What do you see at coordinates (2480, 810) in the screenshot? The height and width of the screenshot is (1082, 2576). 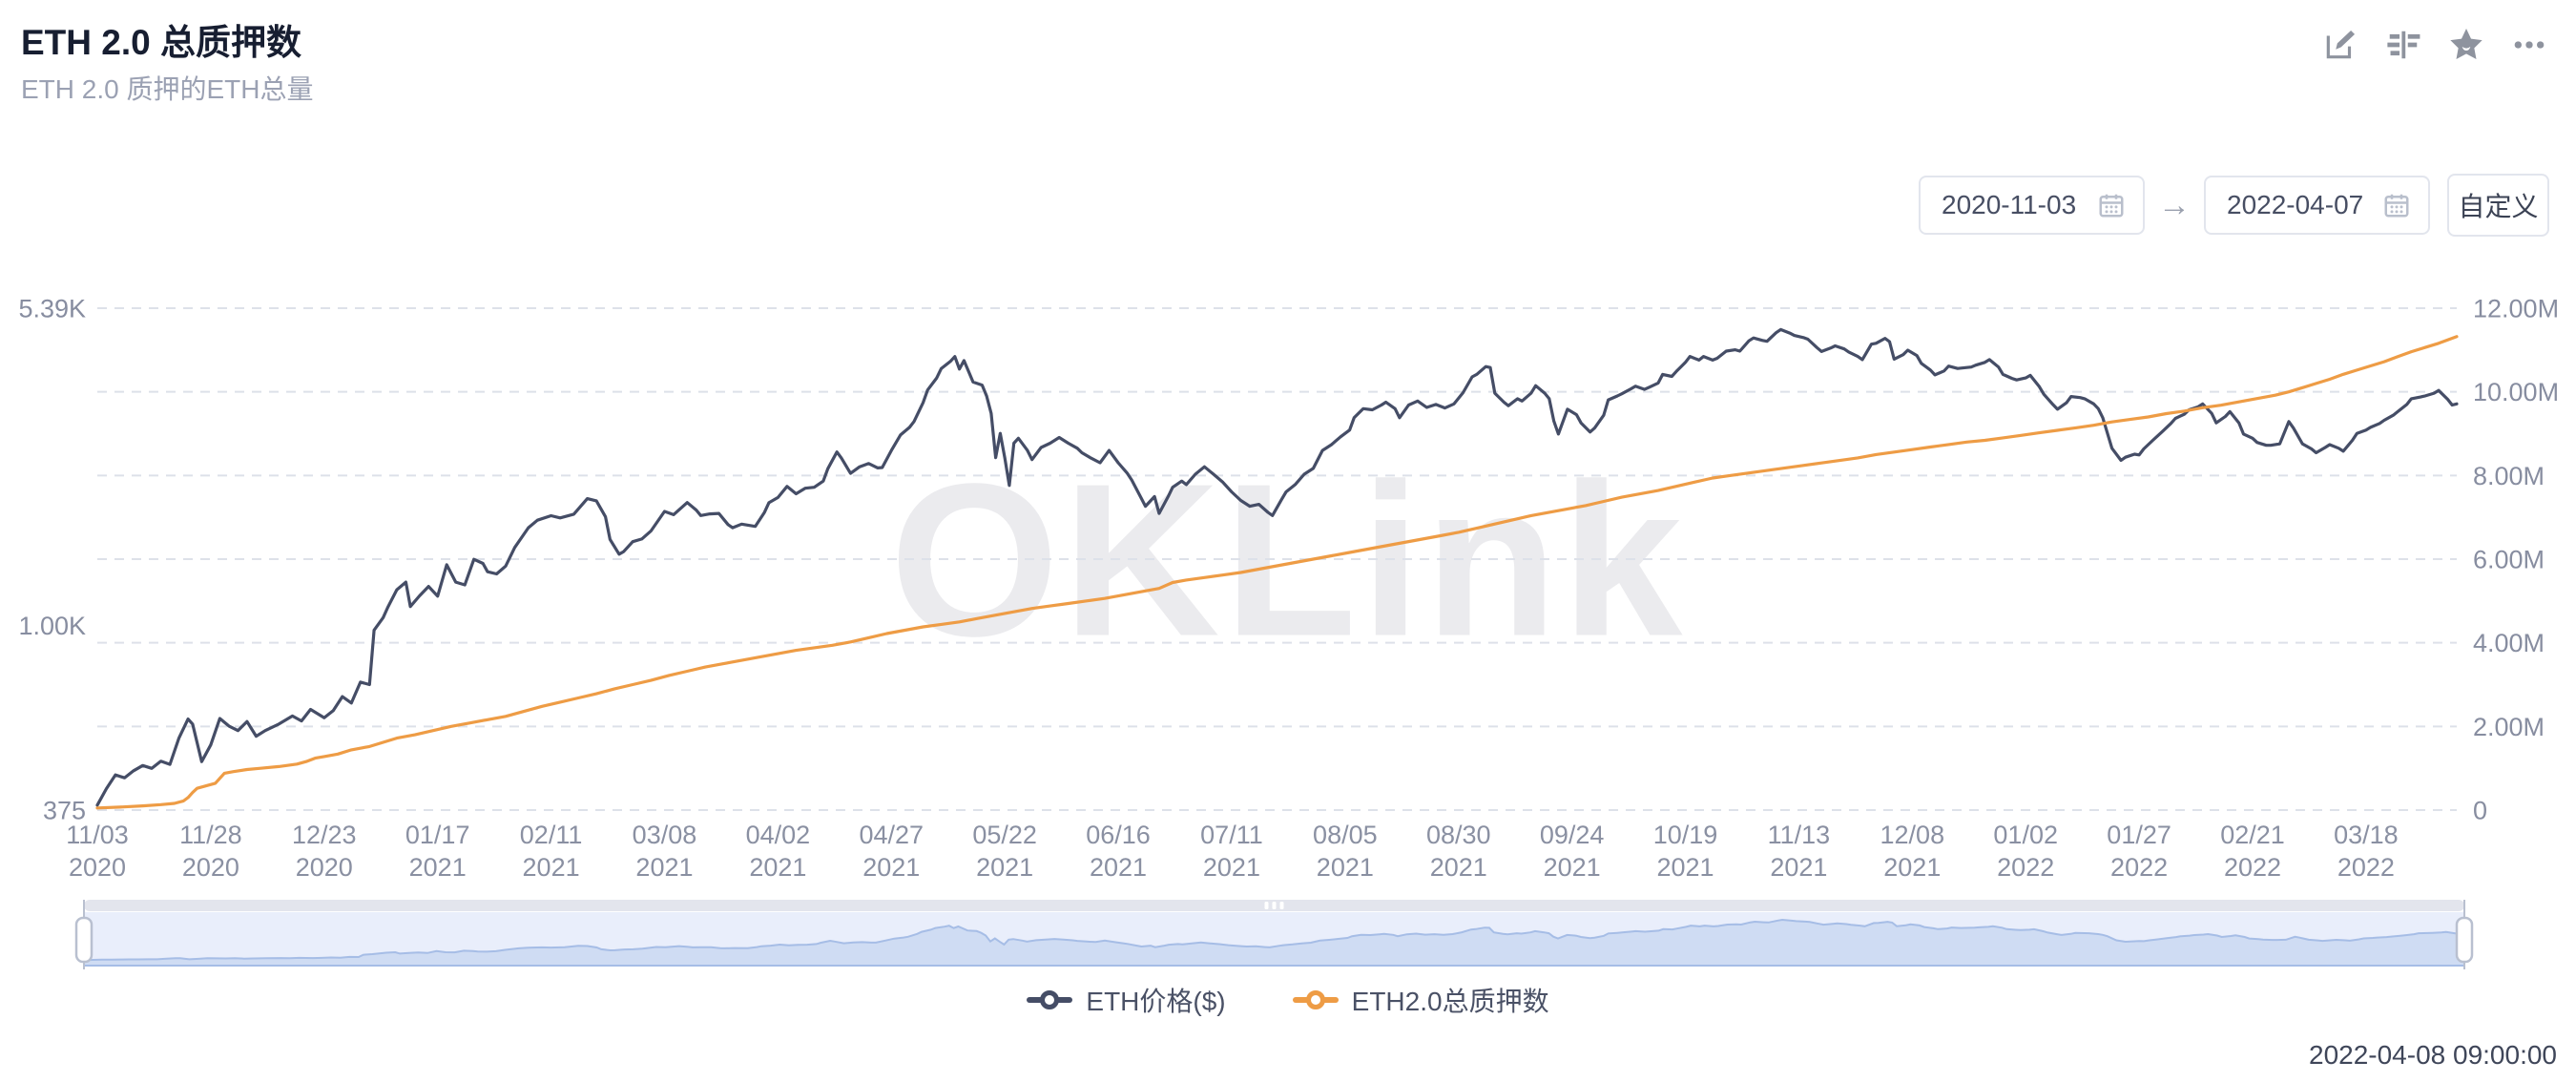 I see `y-right-tick-label: 0` at bounding box center [2480, 810].